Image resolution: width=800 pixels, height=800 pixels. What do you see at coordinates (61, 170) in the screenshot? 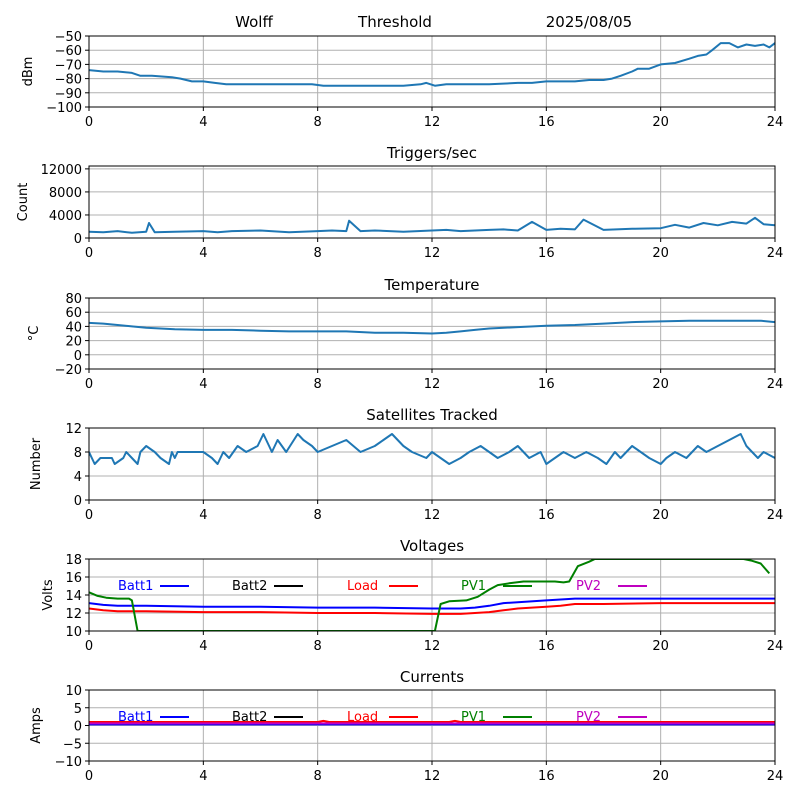
I see `y-tick-label: 12000` at bounding box center [61, 170].